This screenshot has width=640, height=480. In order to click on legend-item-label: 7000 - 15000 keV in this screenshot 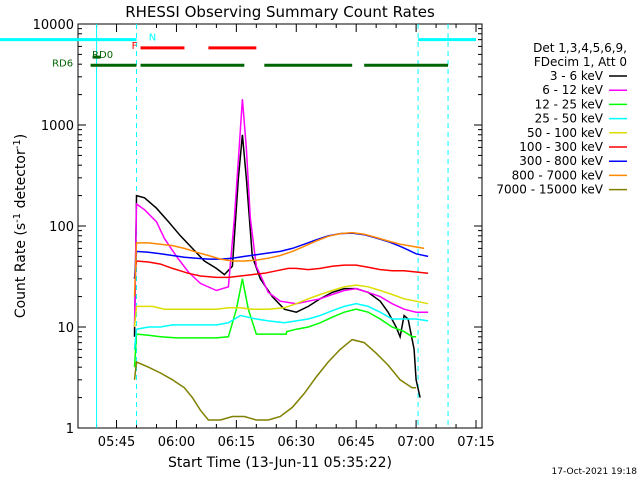, I will do `click(549, 190)`.